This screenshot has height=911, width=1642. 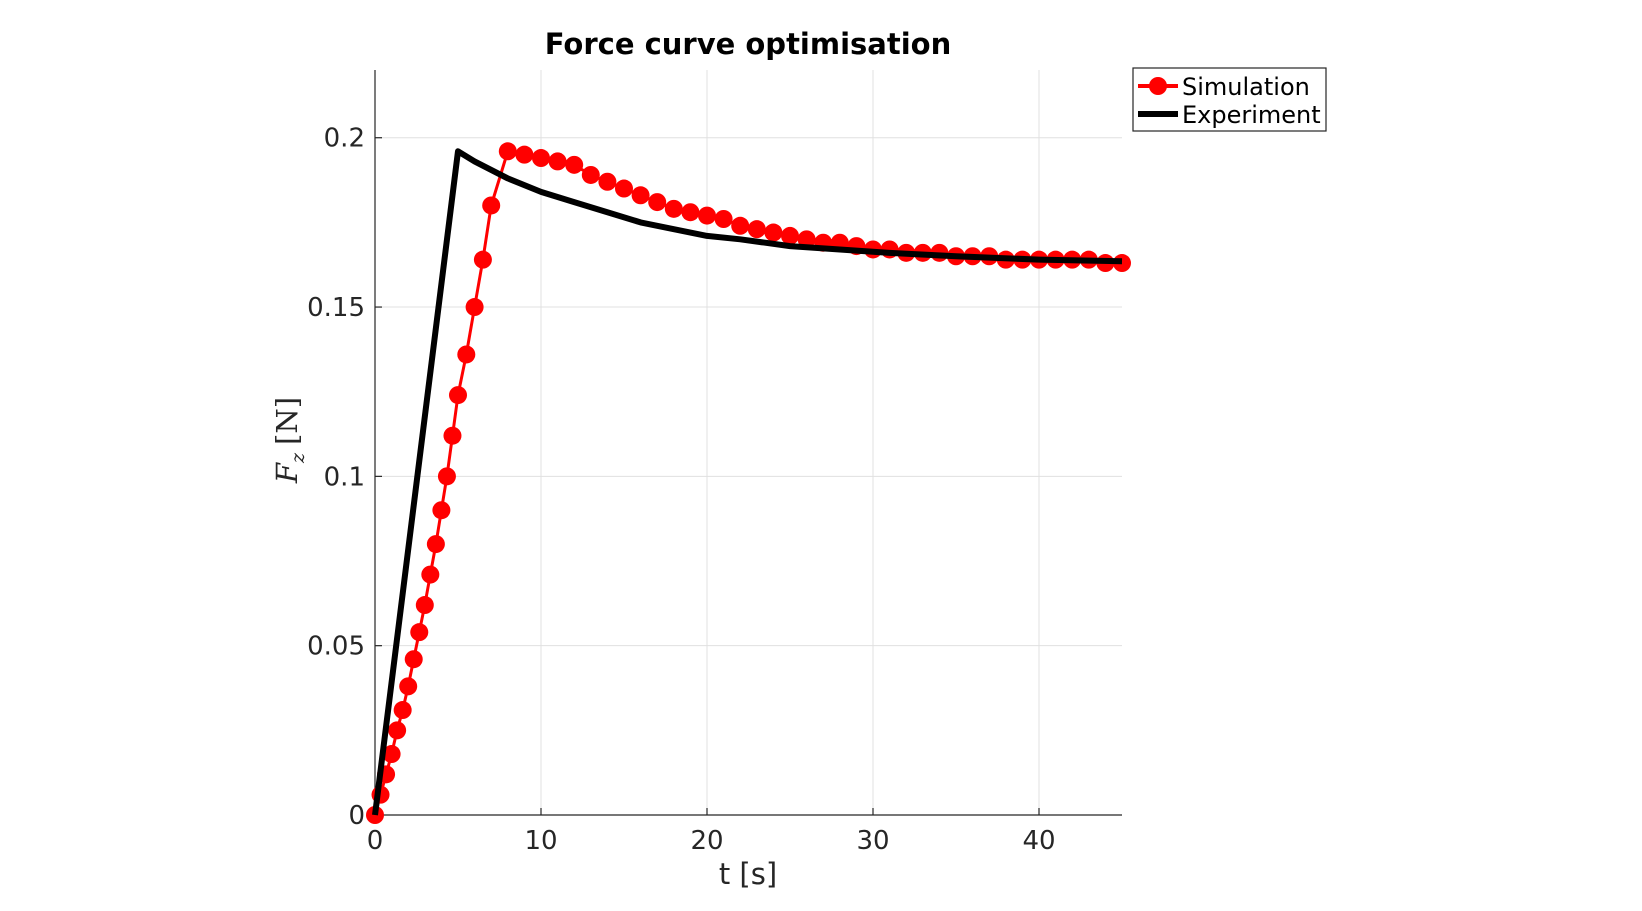 I want to click on y-axis-label: Fz [N], so click(x=289, y=440).